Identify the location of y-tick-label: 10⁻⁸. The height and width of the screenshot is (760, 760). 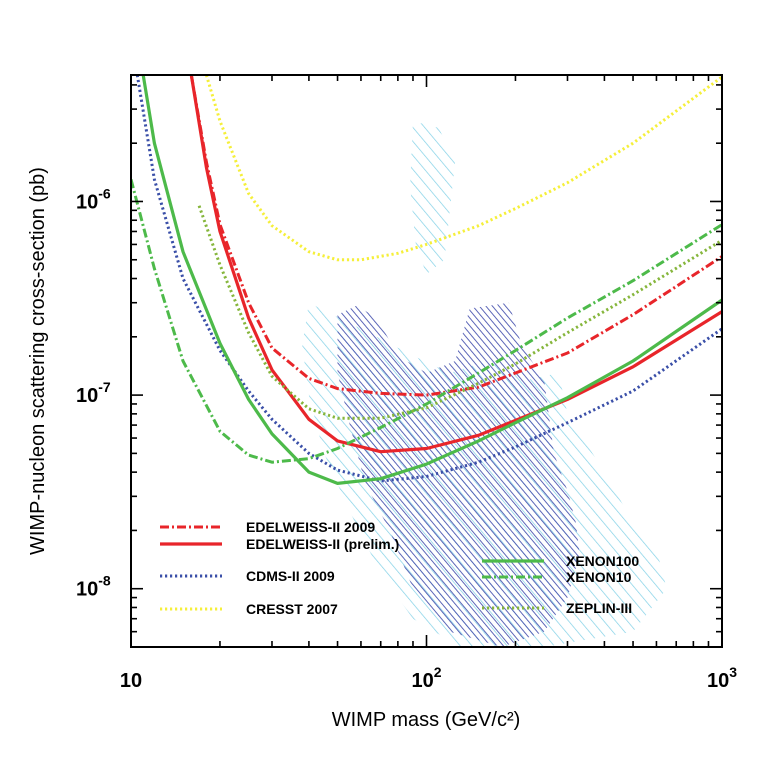
(93, 587).